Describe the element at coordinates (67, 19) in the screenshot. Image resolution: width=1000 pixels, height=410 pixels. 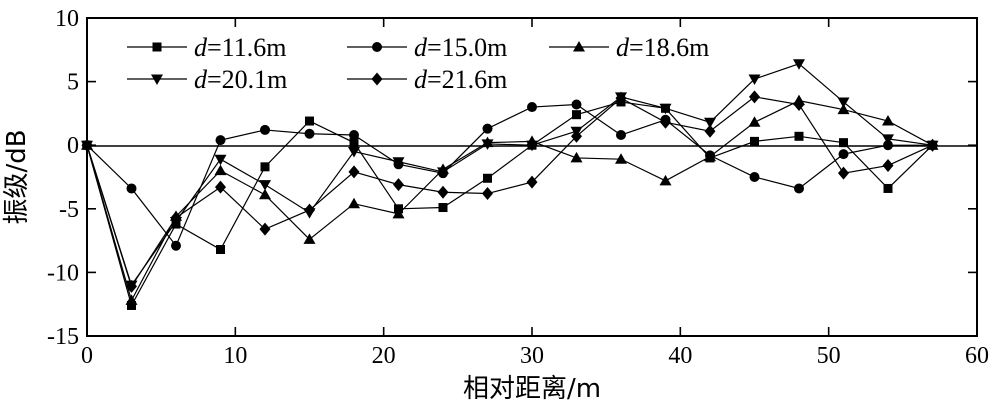
I see `y-tick-label: 10` at that location.